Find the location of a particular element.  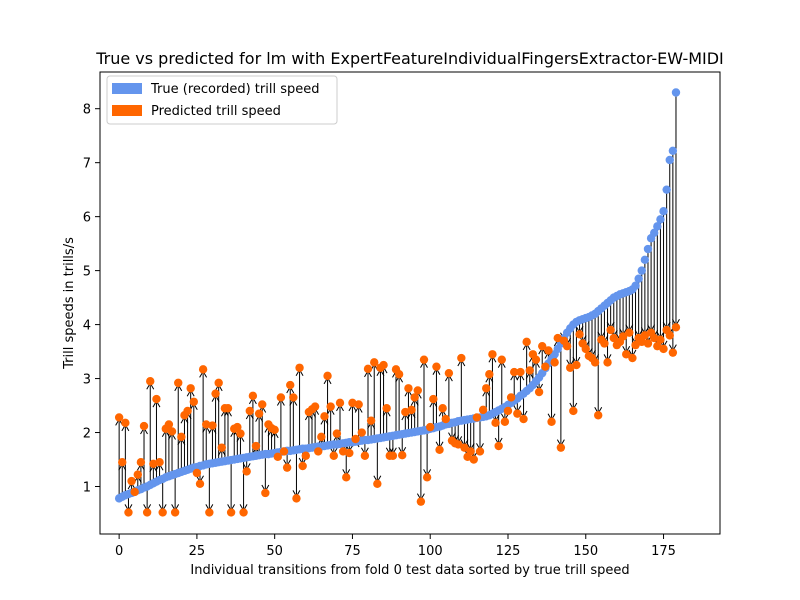

y-axis-ticks: 1 2 3 4 5 6 7 8 is located at coordinates (91, 299).